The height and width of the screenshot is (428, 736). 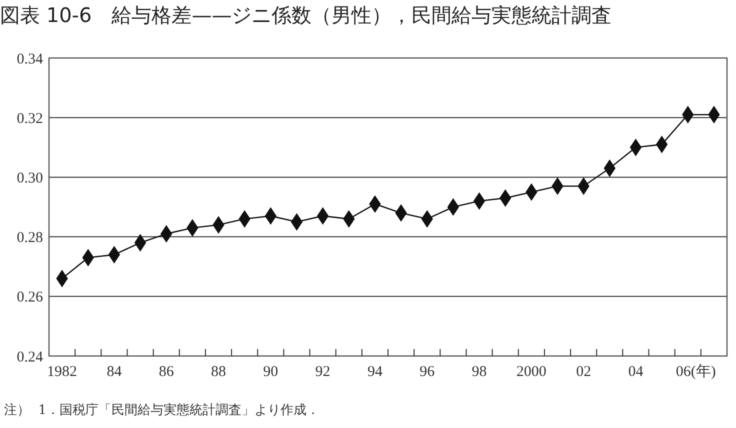 What do you see at coordinates (114, 372) in the screenshot?
I see `x-tick-label: 84` at bounding box center [114, 372].